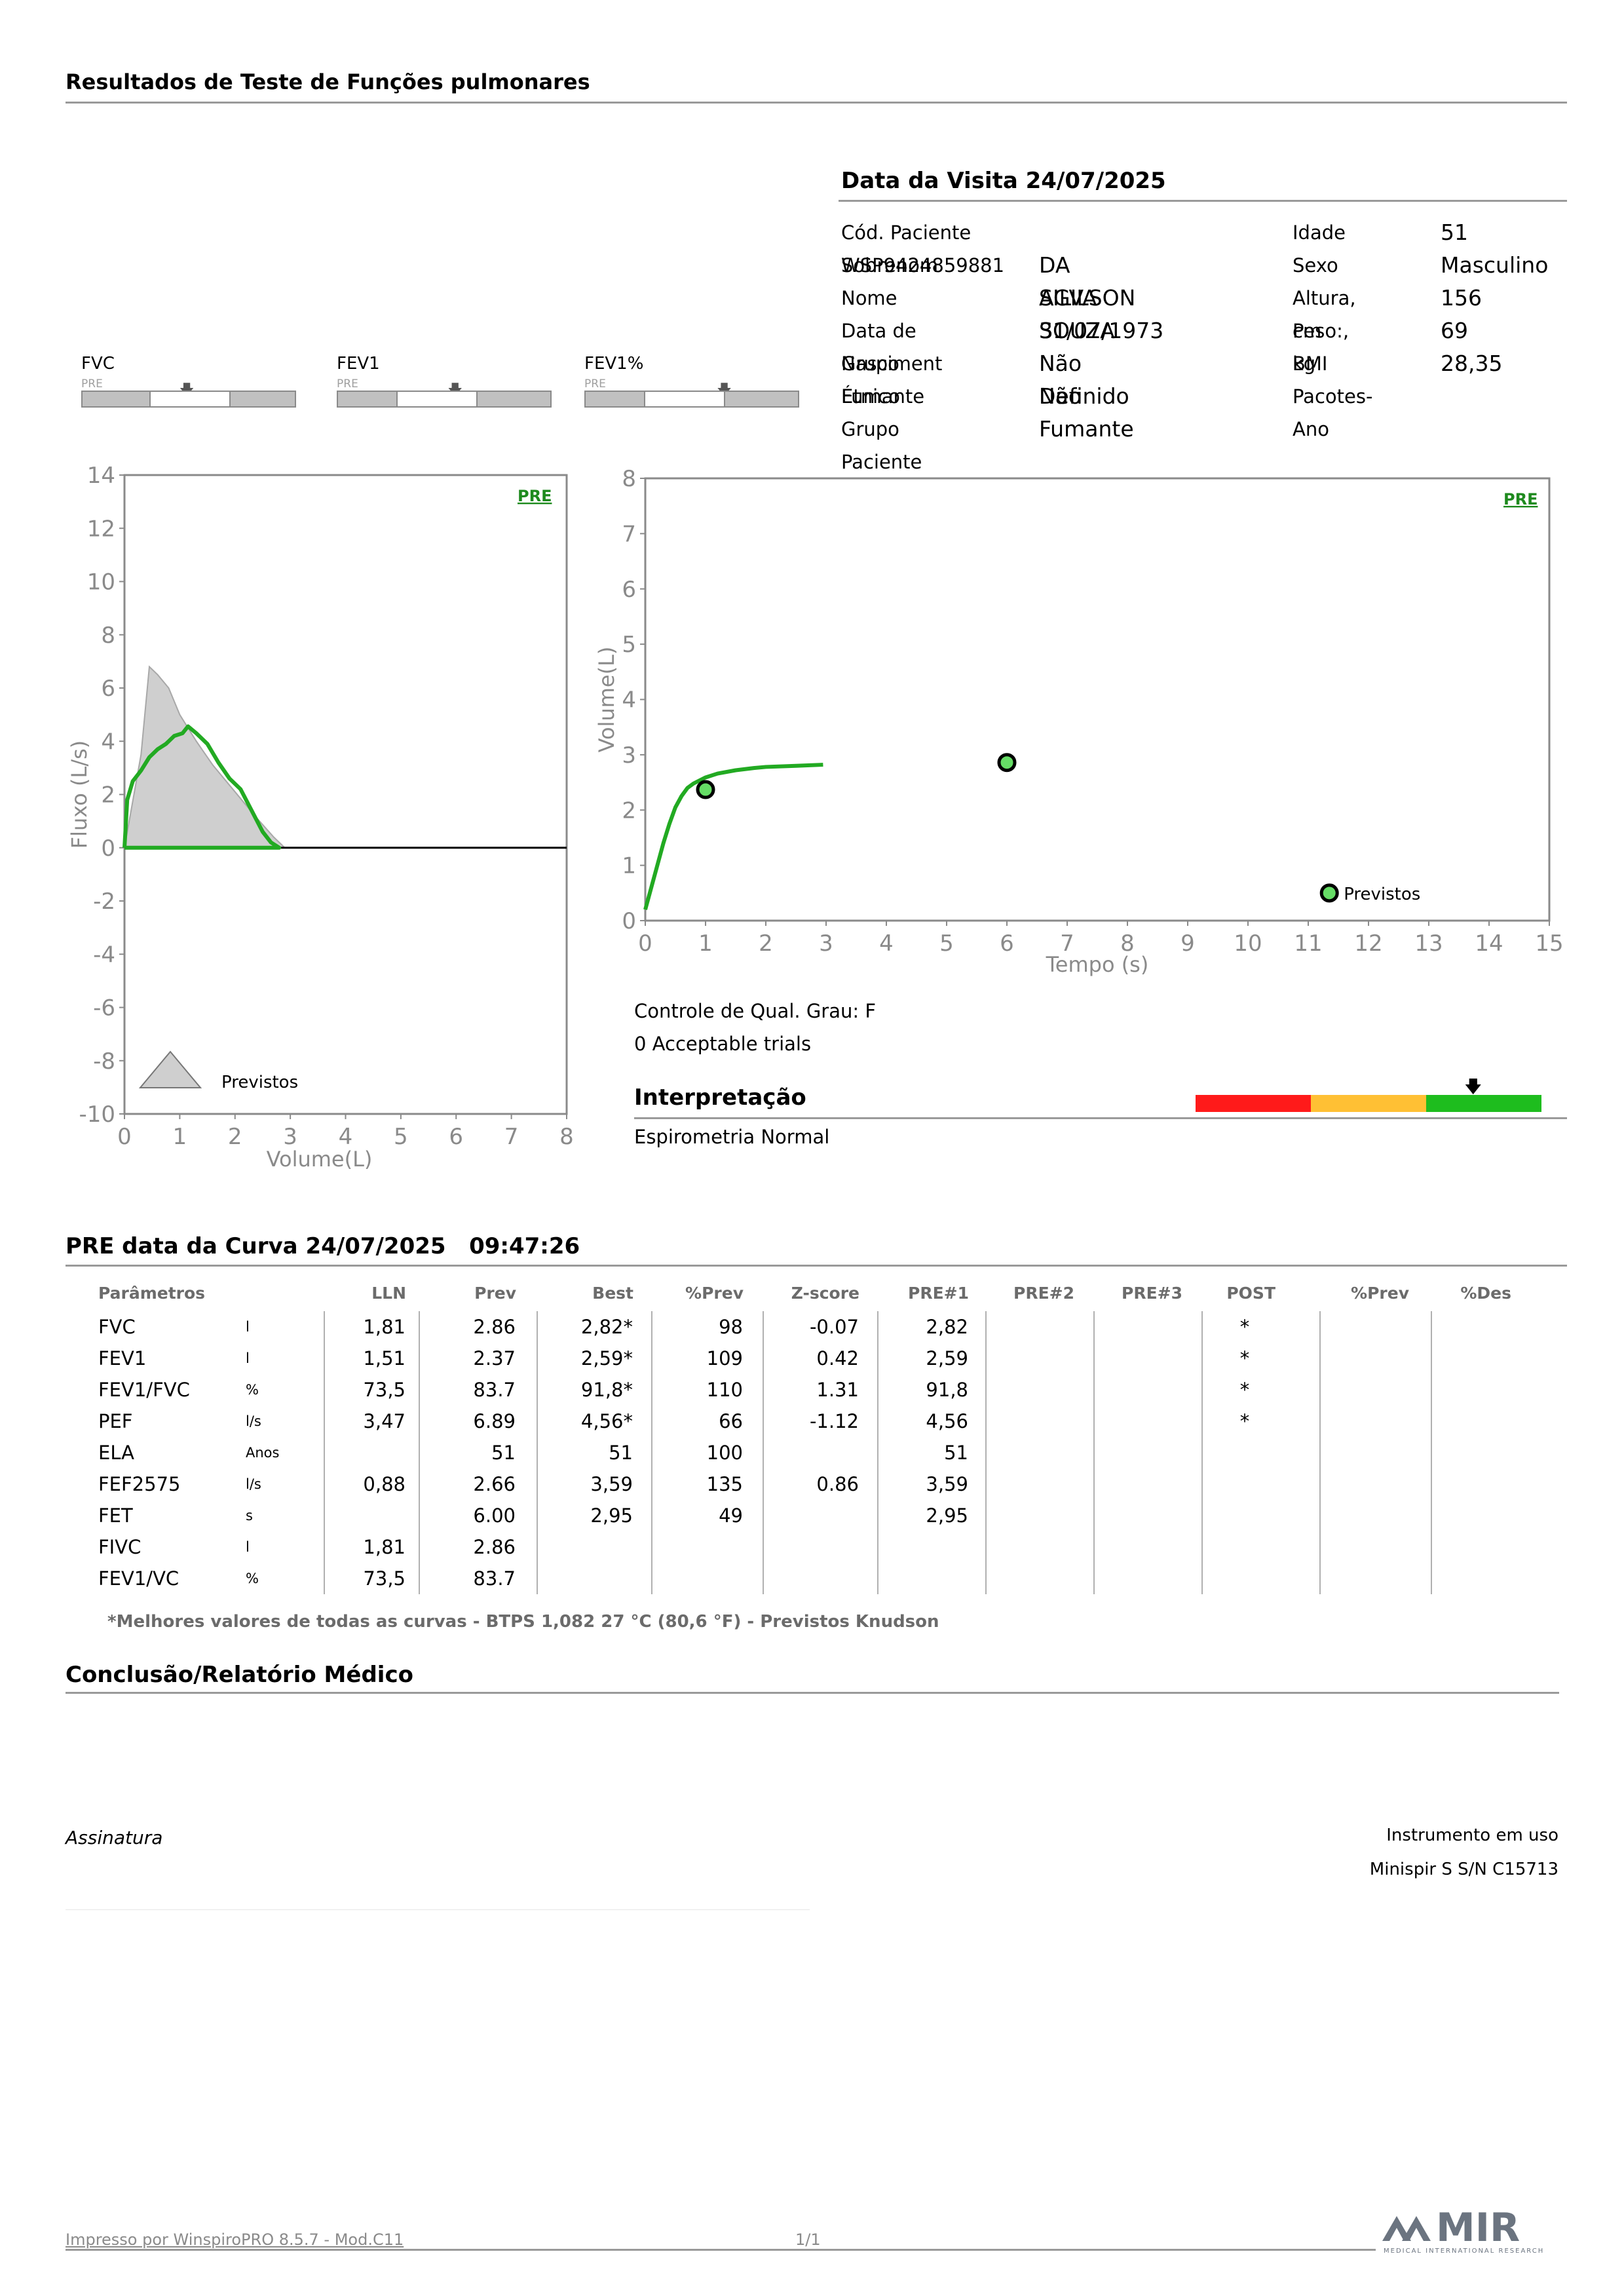  I want to click on x-axis-label: Tempo (s), so click(1097, 964).